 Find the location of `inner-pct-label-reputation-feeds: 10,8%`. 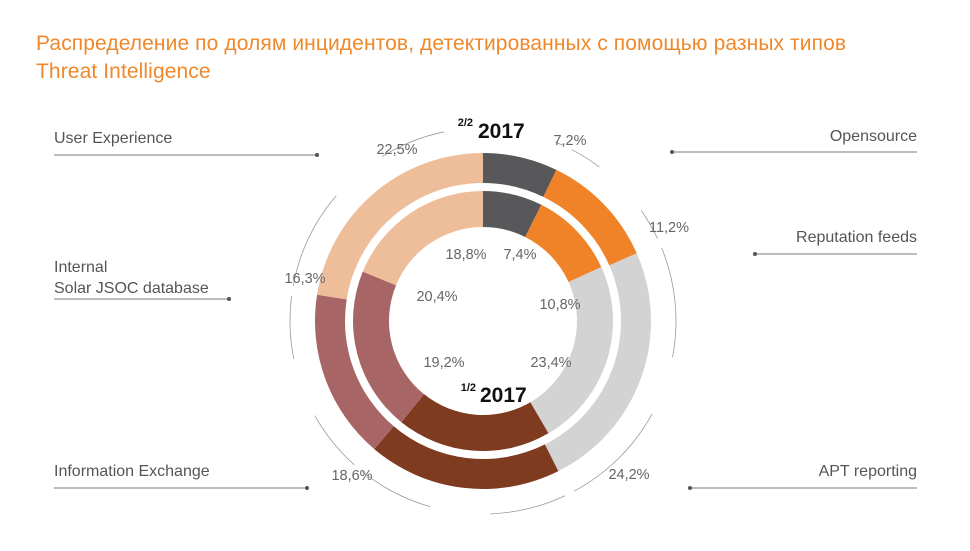

inner-pct-label-reputation-feeds: 10,8% is located at coordinates (559, 305).